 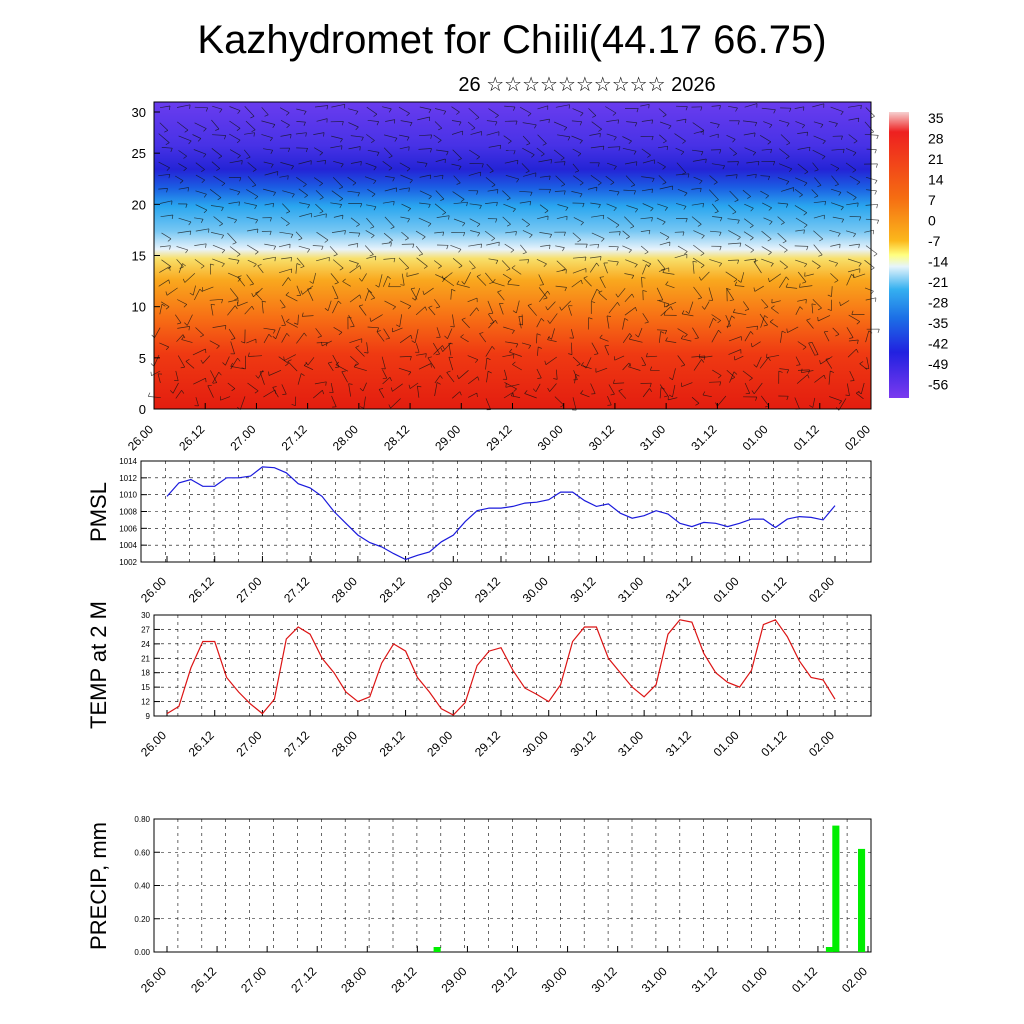 What do you see at coordinates (630, 589) in the screenshot?
I see `x-tick-label: 31.00` at bounding box center [630, 589].